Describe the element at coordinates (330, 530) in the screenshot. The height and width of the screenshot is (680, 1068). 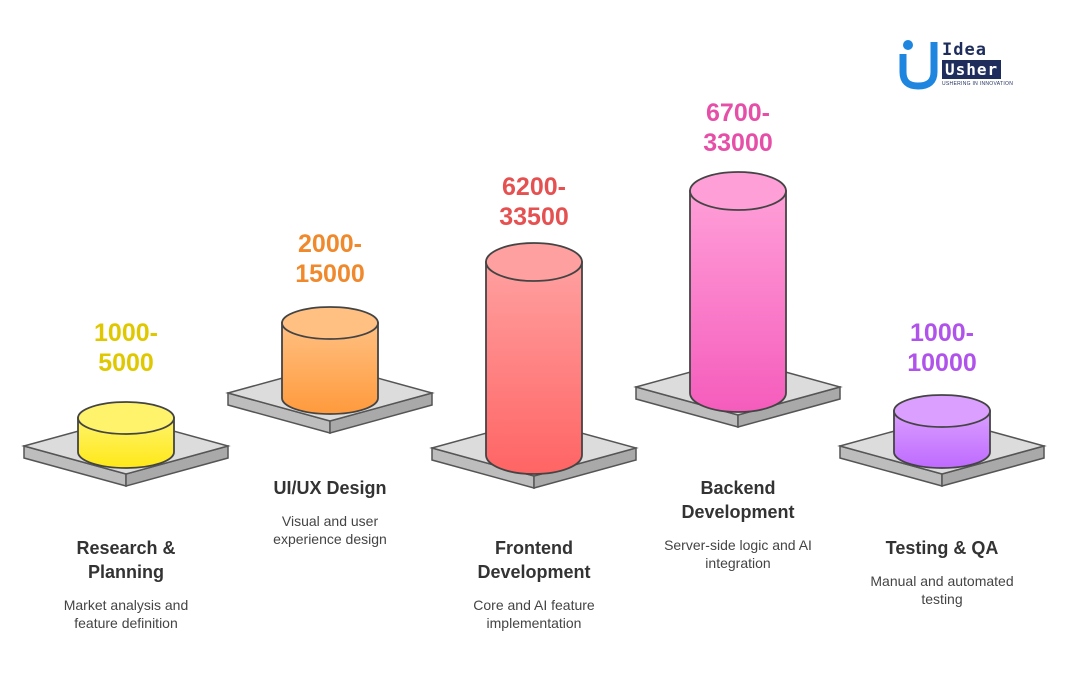
I see `stage-2-description: Visual and user experience design` at that location.